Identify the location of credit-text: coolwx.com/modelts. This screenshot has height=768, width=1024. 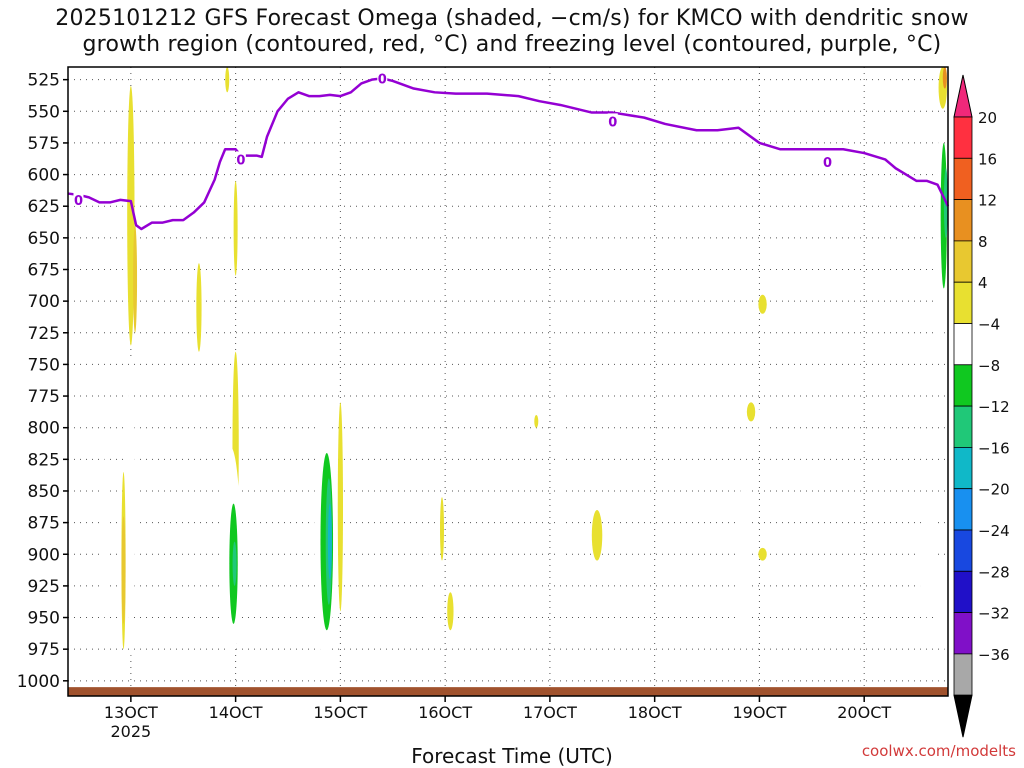
(938, 751).